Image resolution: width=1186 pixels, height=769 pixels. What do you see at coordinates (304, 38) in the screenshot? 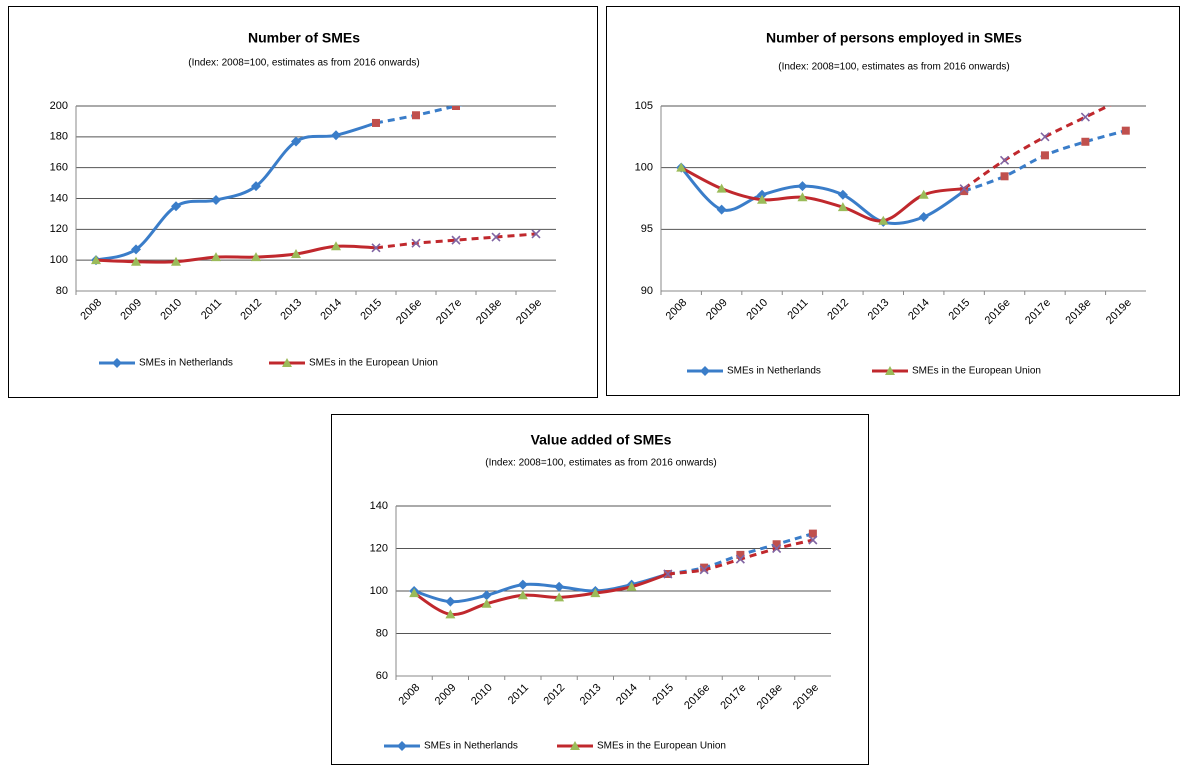
I see `chart-title: Number of SMEs` at bounding box center [304, 38].